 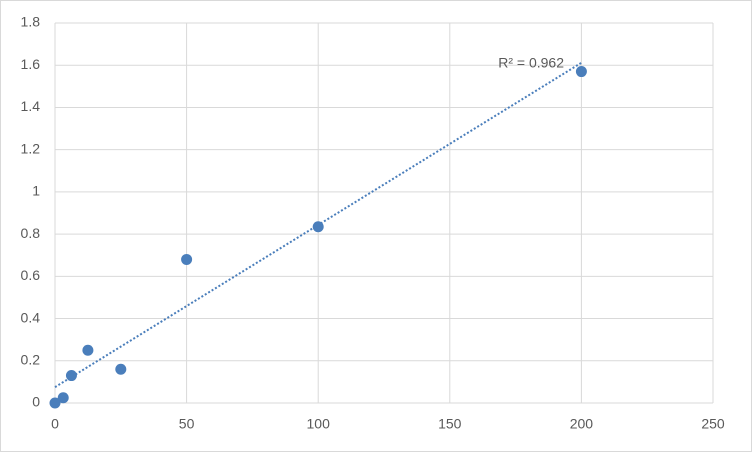 What do you see at coordinates (31, 317) in the screenshot?
I see `y-tick-label: 0.4` at bounding box center [31, 317].